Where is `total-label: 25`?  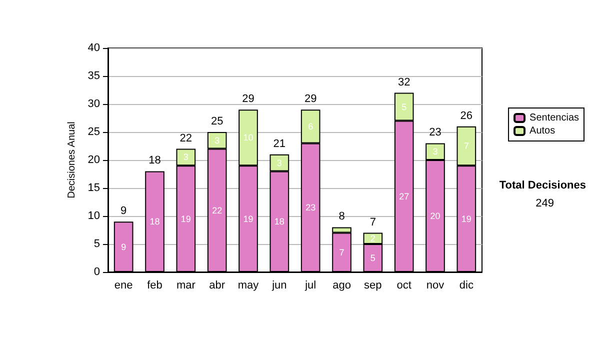
total-label: 25 is located at coordinates (217, 122).